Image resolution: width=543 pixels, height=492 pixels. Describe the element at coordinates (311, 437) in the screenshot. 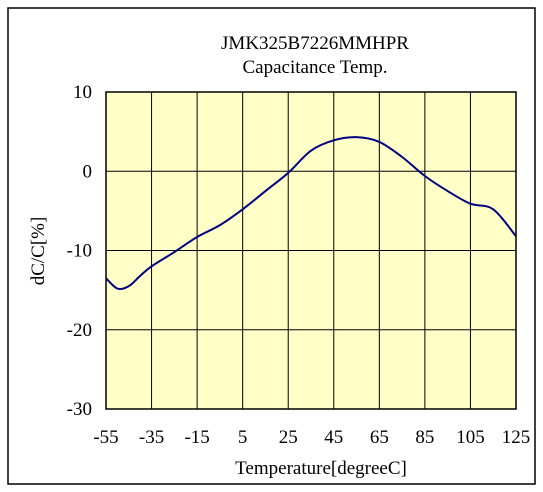

I see `x-tick-labels: -55 -35 -15 5 25 45 65 85 105 125` at that location.